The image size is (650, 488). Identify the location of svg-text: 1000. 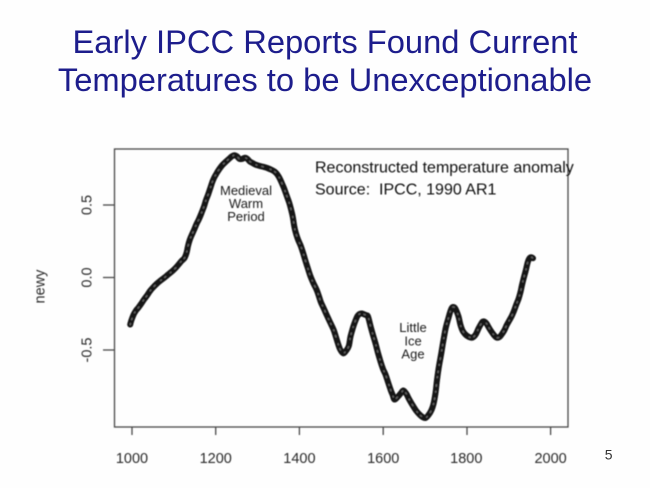
(132, 459).